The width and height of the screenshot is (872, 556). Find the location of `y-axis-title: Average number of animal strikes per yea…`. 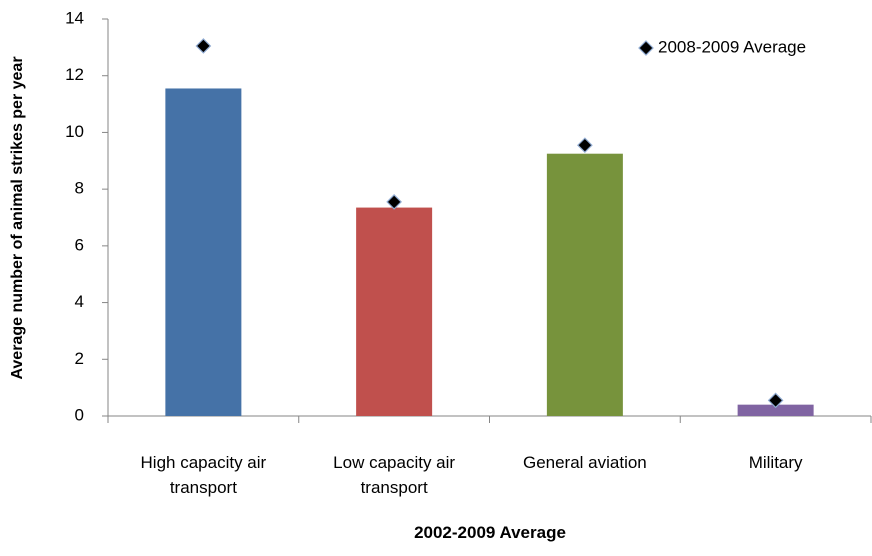

y-axis-title: Average number of animal strikes per yea… is located at coordinates (17, 217).